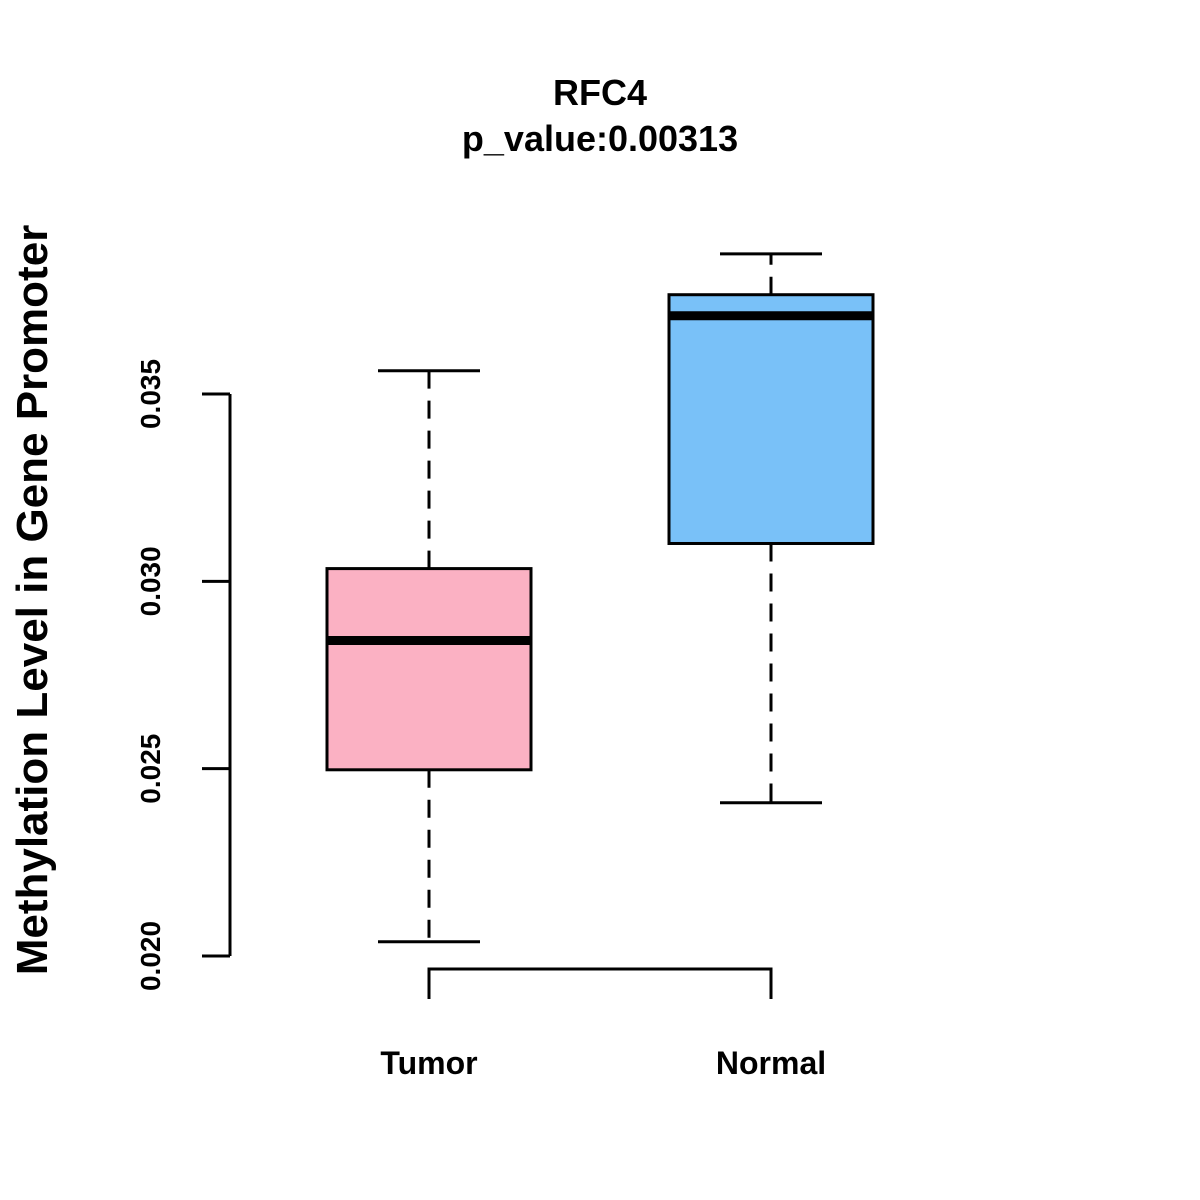  I want to click on y-tick-label: 0.030, so click(150, 581).